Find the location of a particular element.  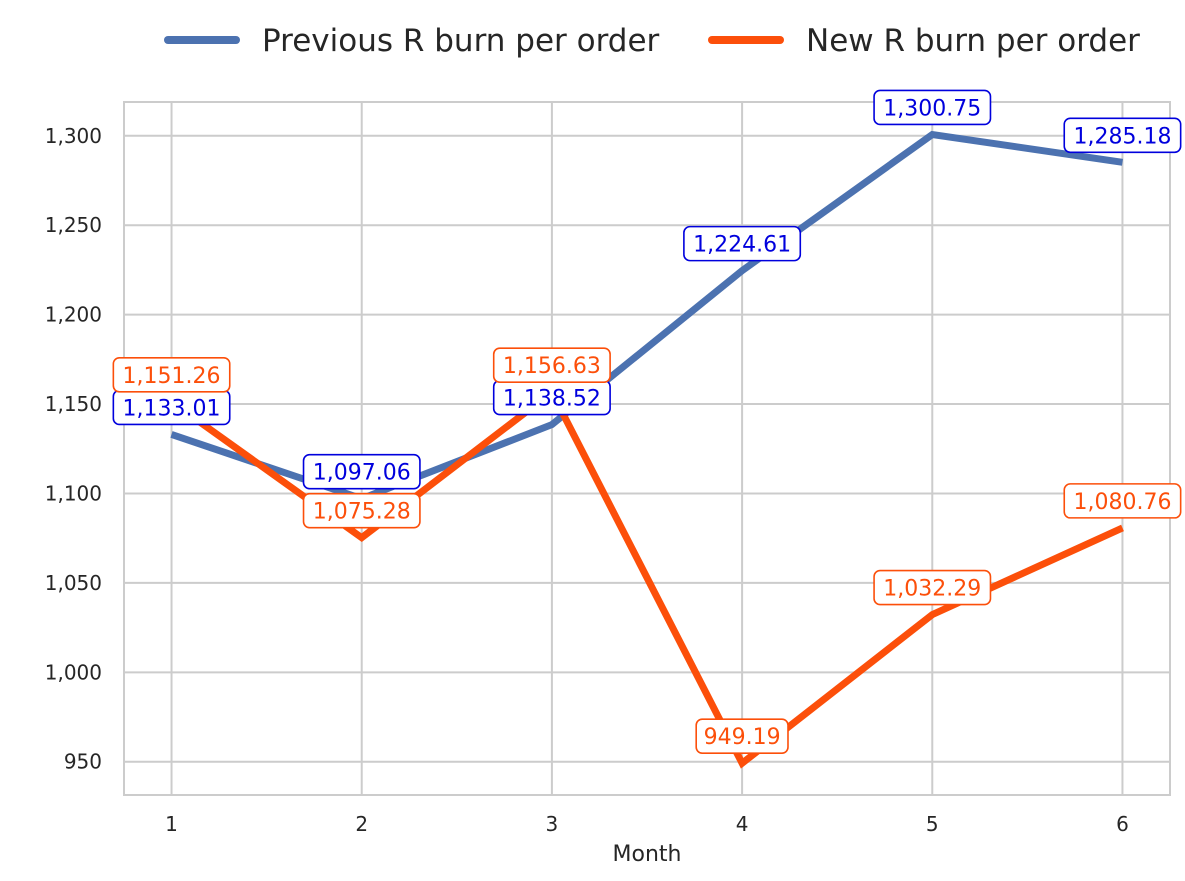

data-label-text: 1,133.01 is located at coordinates (172, 408).